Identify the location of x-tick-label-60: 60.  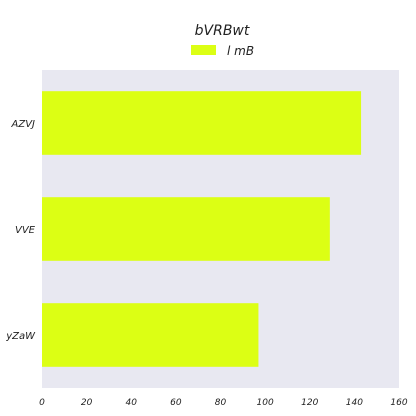
(176, 403).